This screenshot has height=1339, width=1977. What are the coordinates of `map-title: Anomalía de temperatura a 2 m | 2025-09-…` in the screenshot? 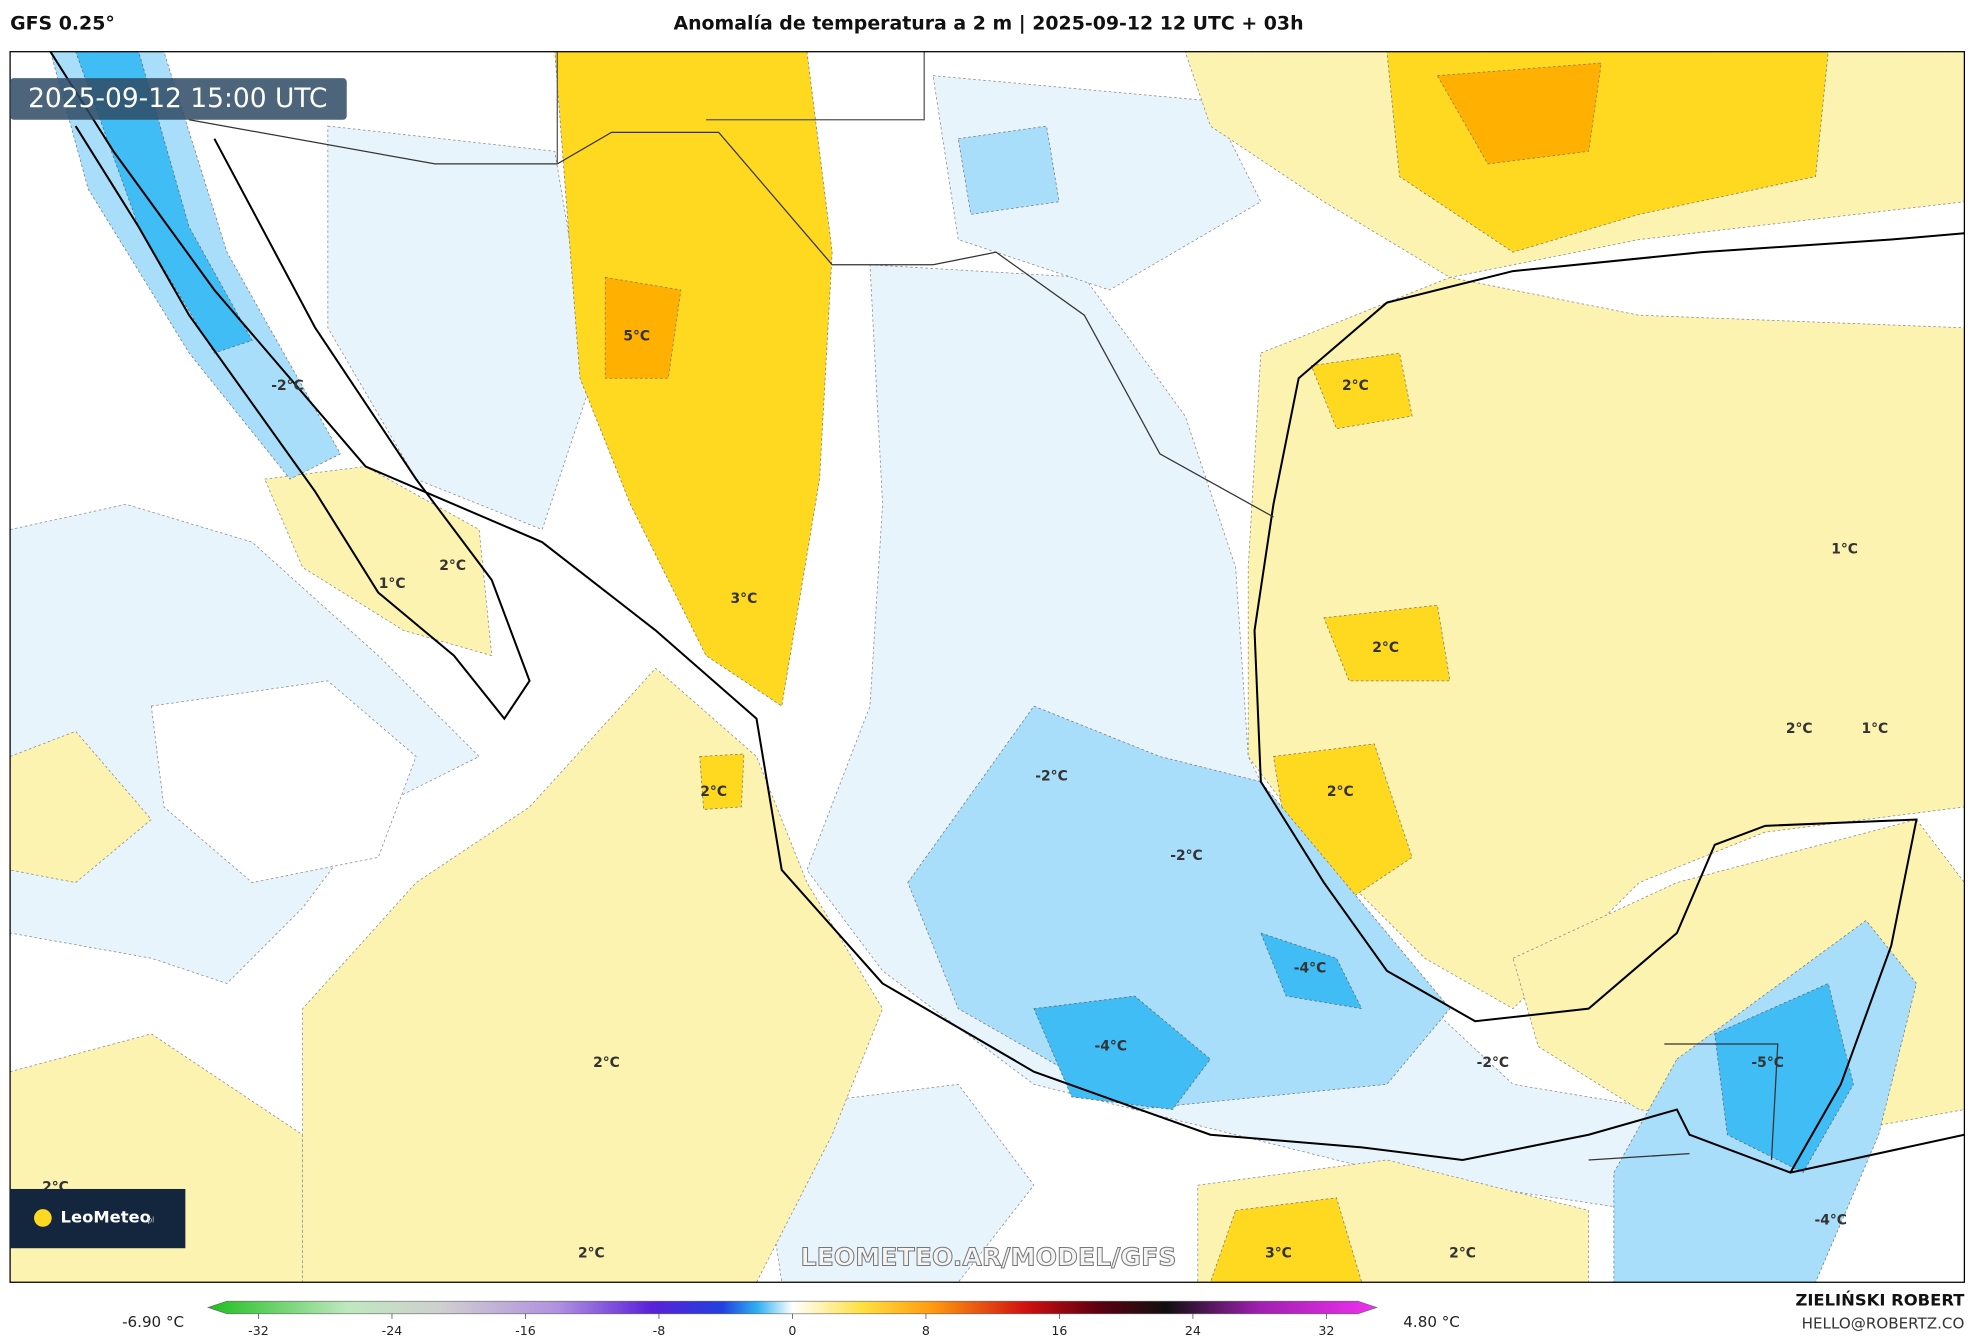 It's located at (988, 23).